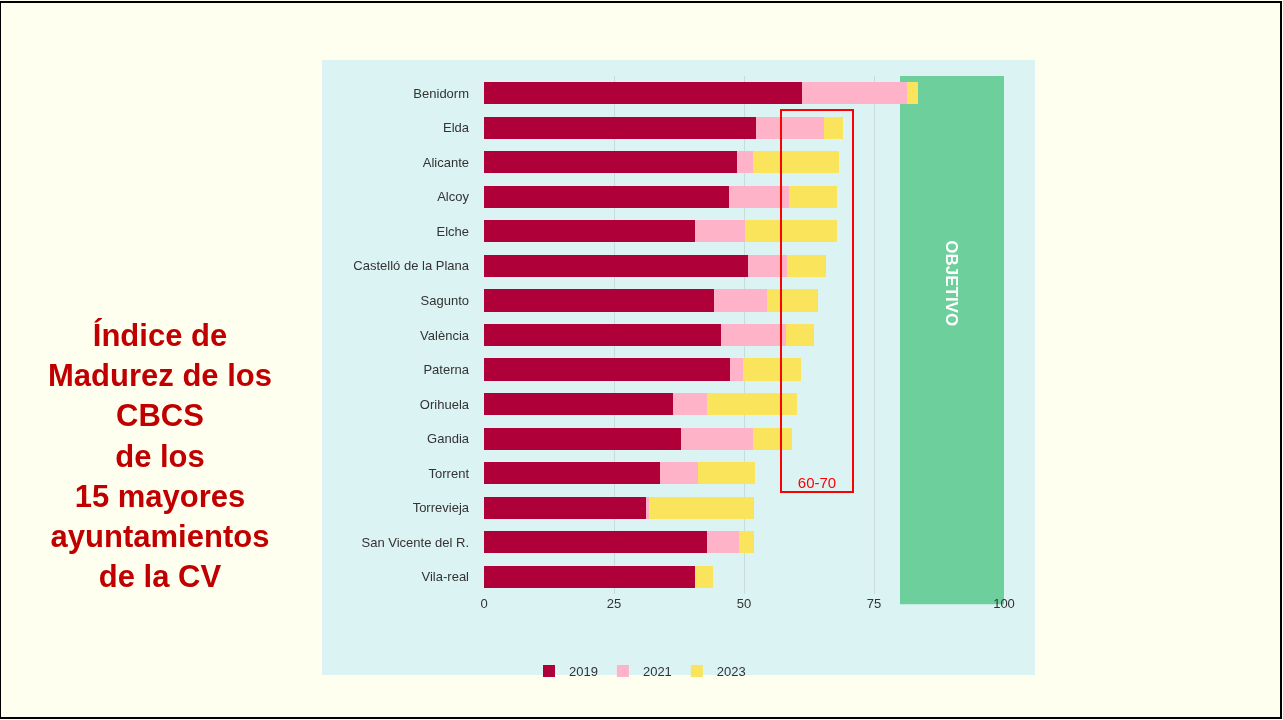 This screenshot has height=720, width=1283. Describe the element at coordinates (448, 439) in the screenshot. I see `y-tick-label: Gandia` at that location.